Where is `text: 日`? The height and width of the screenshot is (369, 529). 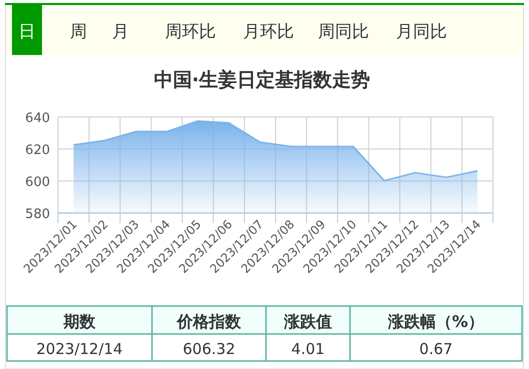 text: 日 is located at coordinates (27, 32).